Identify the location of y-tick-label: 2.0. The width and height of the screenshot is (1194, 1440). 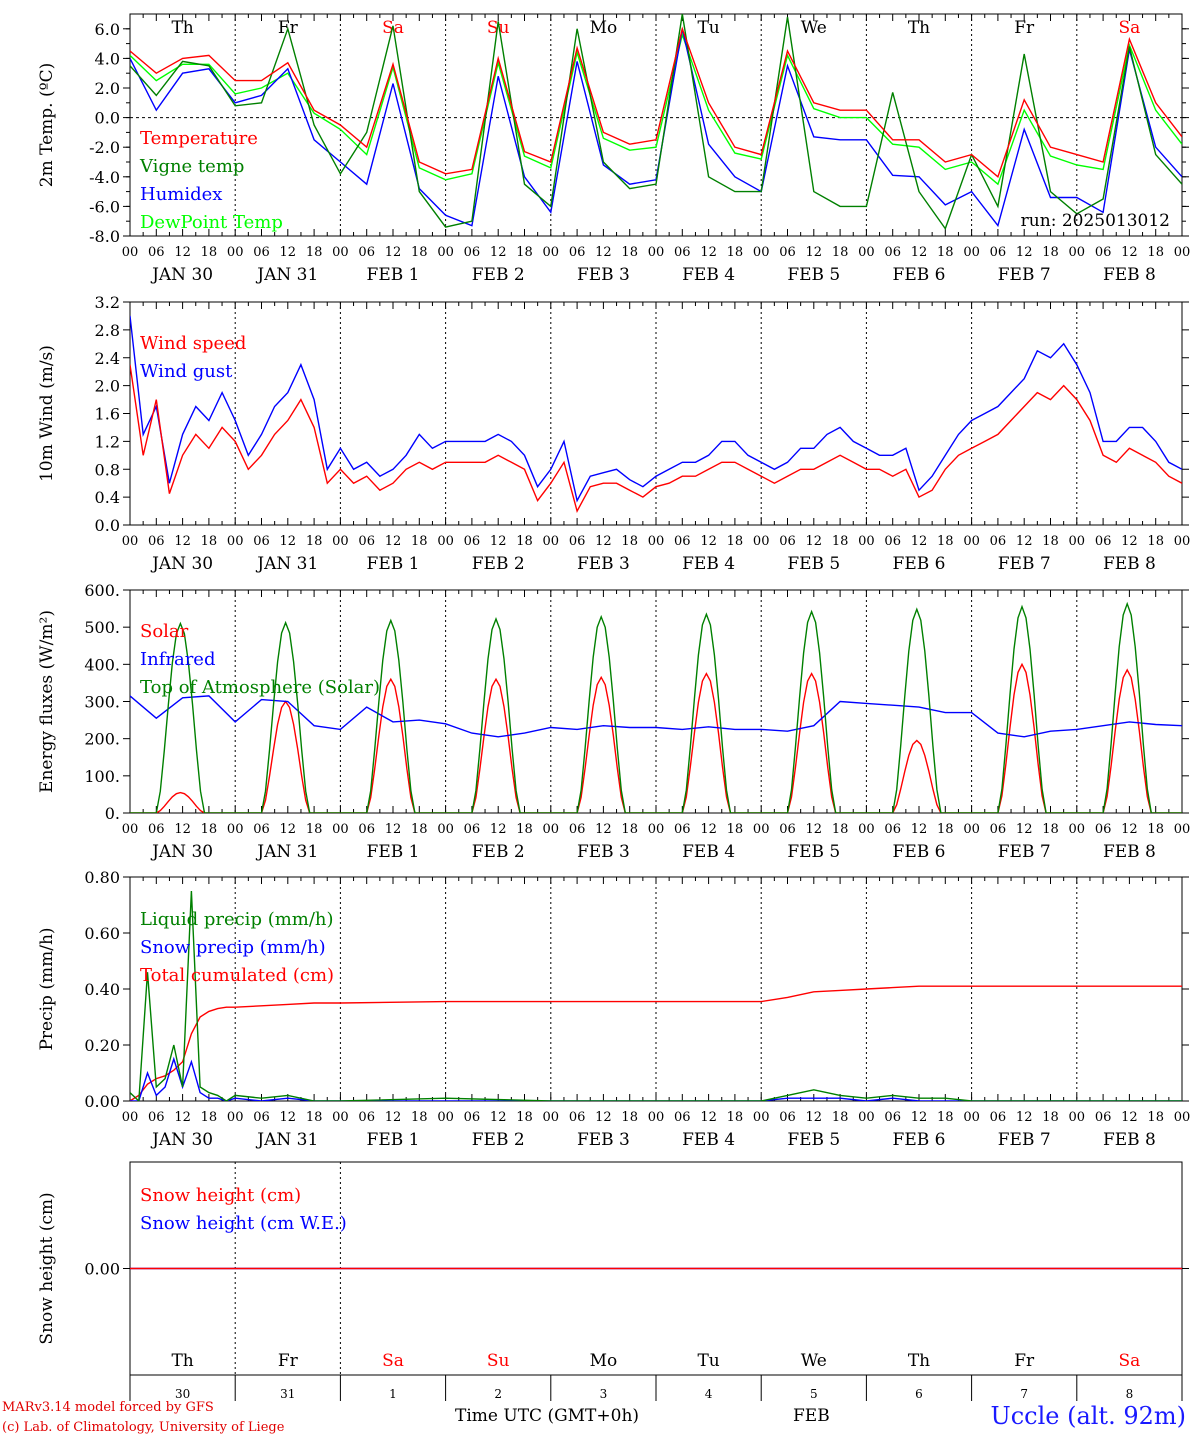
(107, 386).